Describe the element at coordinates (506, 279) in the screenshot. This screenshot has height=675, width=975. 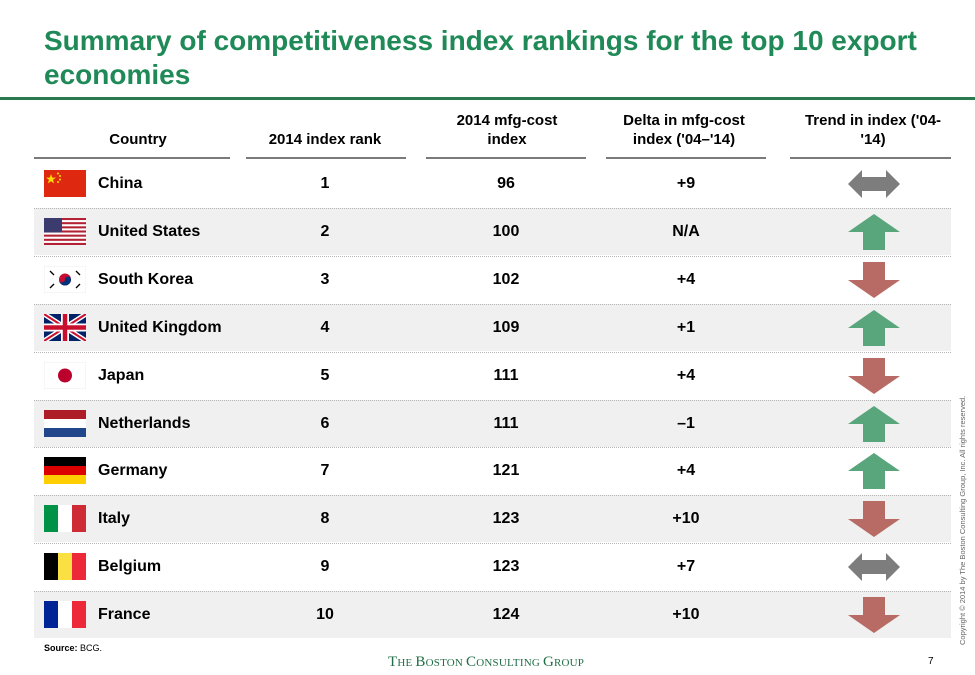
I see `mfg-cost-index: 102` at that location.